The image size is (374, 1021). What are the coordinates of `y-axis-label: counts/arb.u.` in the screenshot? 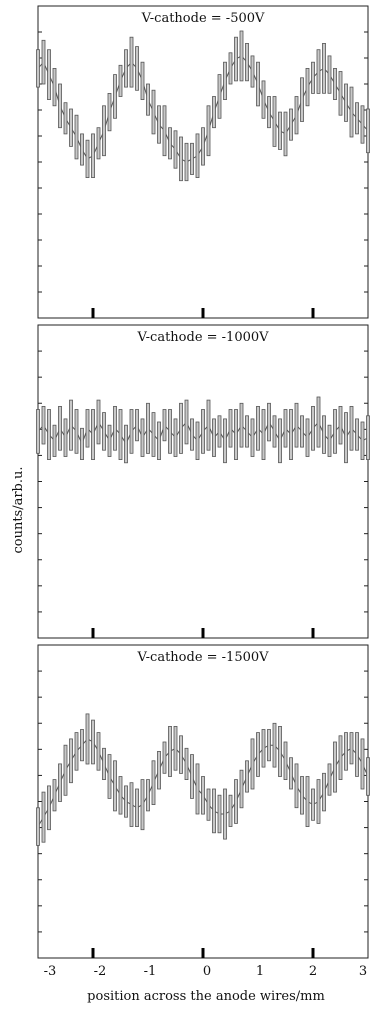 It's located at (18, 509).